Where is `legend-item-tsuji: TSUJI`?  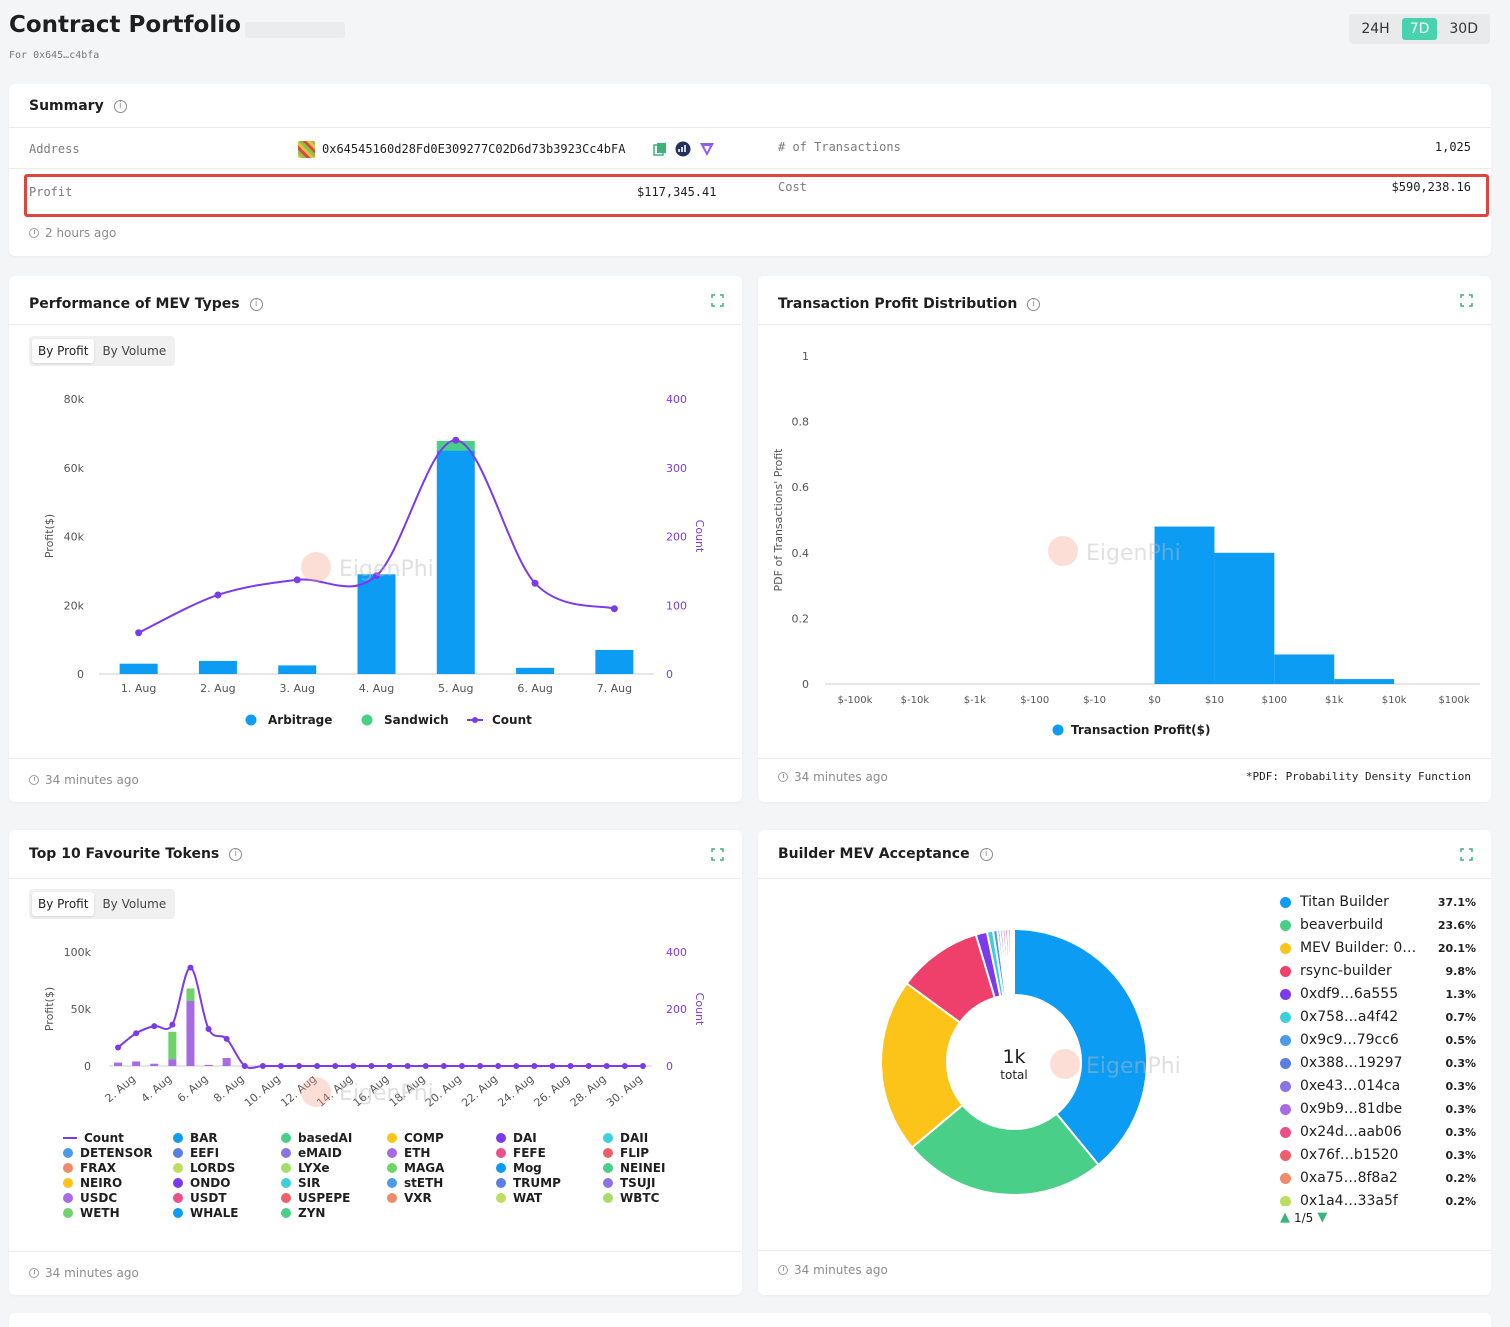 legend-item-tsuji: TSUJI is located at coordinates (629, 1183).